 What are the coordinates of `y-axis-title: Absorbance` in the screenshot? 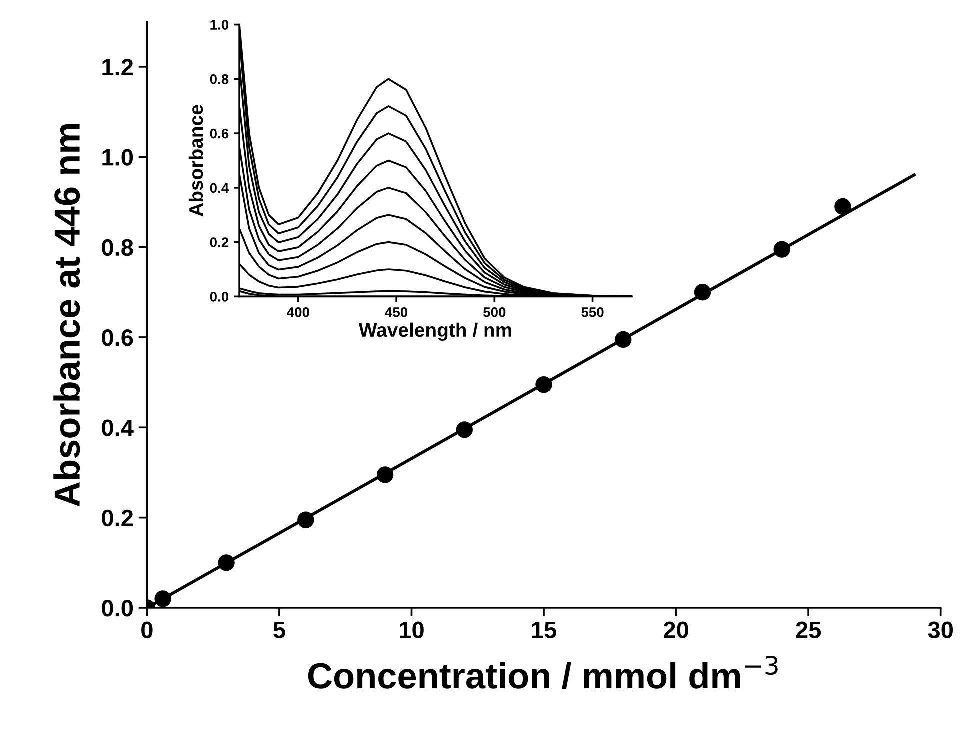 It's located at (196, 160).